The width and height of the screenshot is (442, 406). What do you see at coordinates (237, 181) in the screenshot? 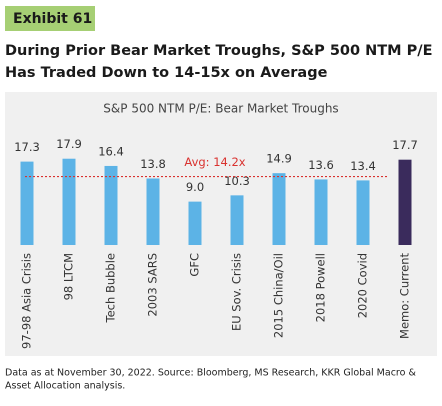
I see `data-label: 10.3` at bounding box center [237, 181].